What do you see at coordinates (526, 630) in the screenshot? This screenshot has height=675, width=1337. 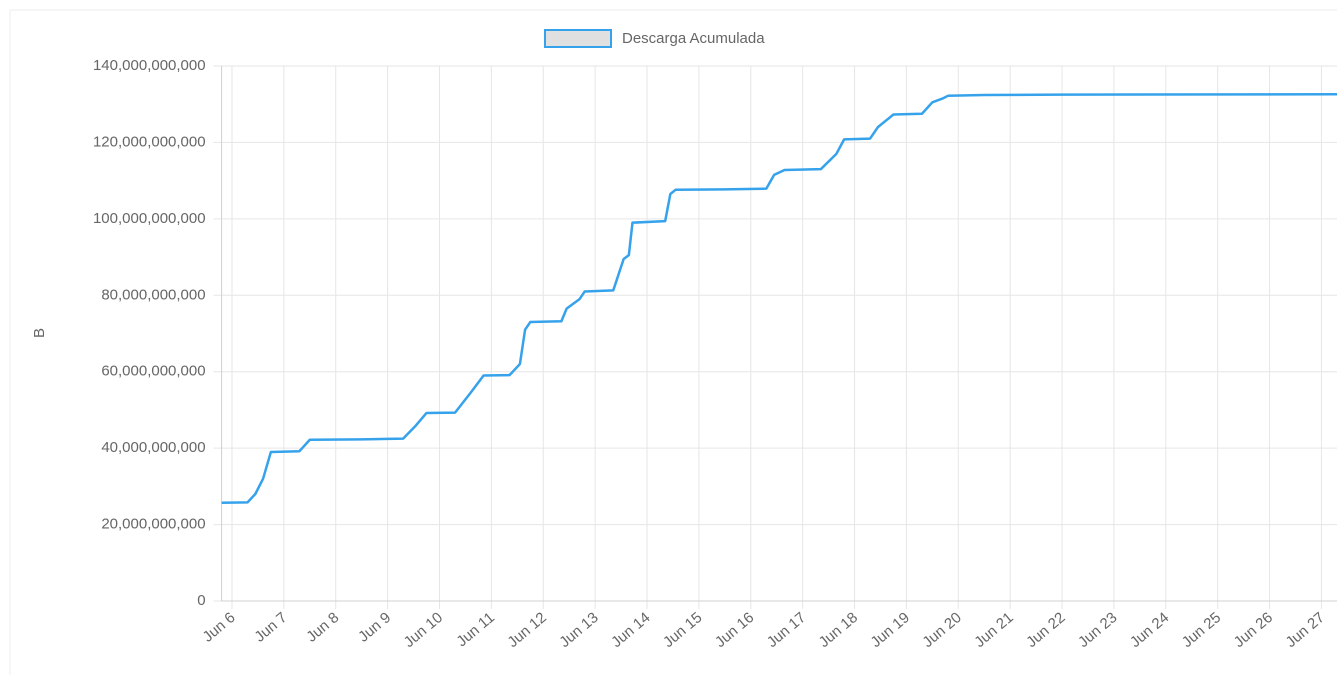 I see `x-tick-label: Jun 12` at bounding box center [526, 630].